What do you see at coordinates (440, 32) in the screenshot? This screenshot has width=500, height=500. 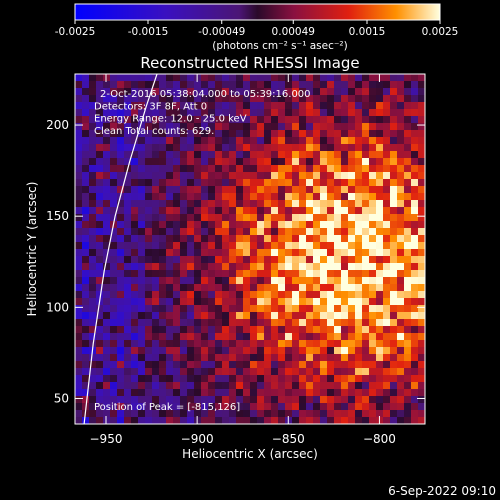 I see `colorbar-tick-label: 0.0025` at bounding box center [440, 32].